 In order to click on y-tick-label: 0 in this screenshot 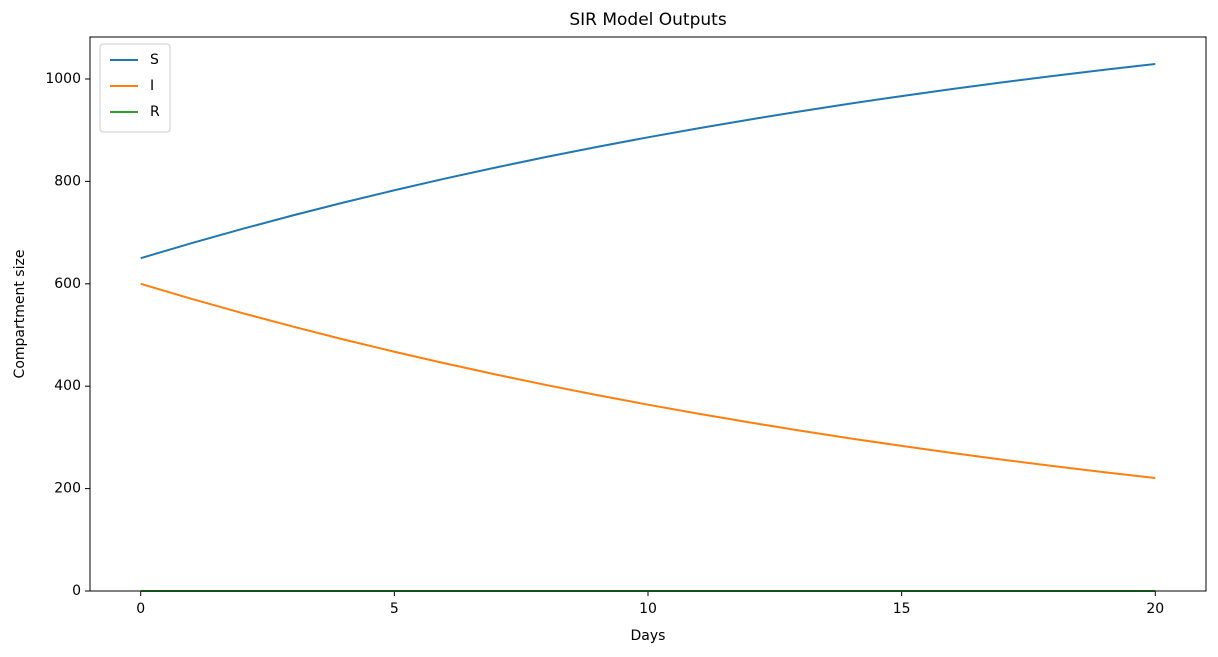, I will do `click(76, 591)`.